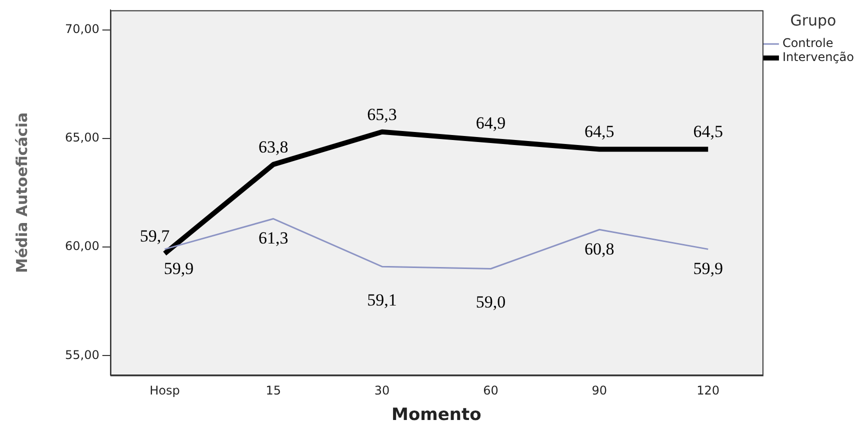 The width and height of the screenshot is (864, 430). What do you see at coordinates (165, 391) in the screenshot?
I see `x-tick-label: Hosp` at bounding box center [165, 391].